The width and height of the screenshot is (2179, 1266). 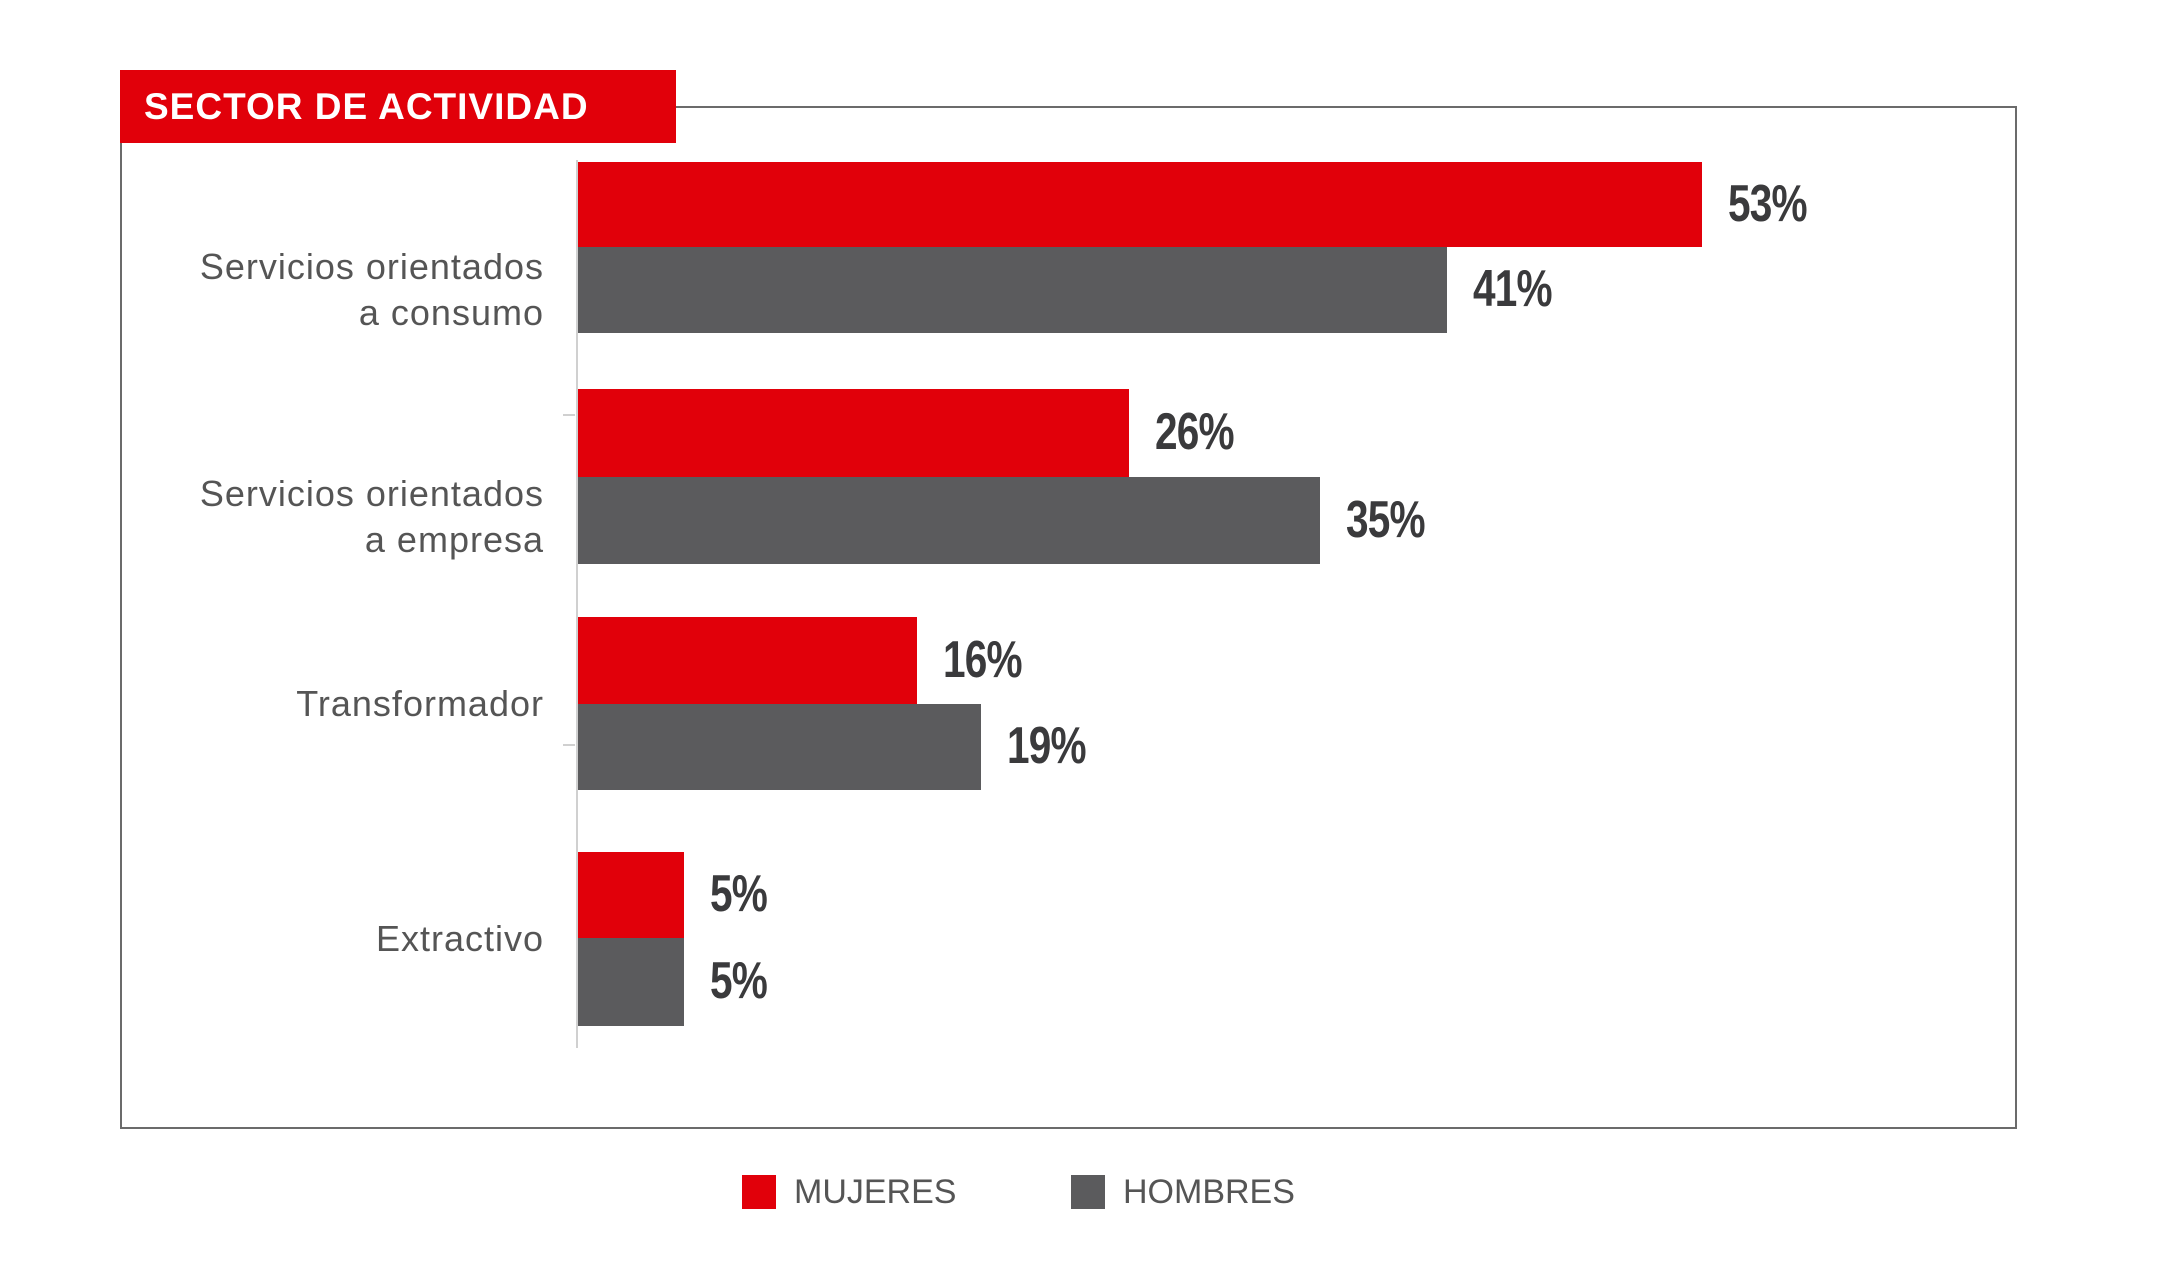 I want to click on legend-swatch-hombres, so click(x=1088, y=1192).